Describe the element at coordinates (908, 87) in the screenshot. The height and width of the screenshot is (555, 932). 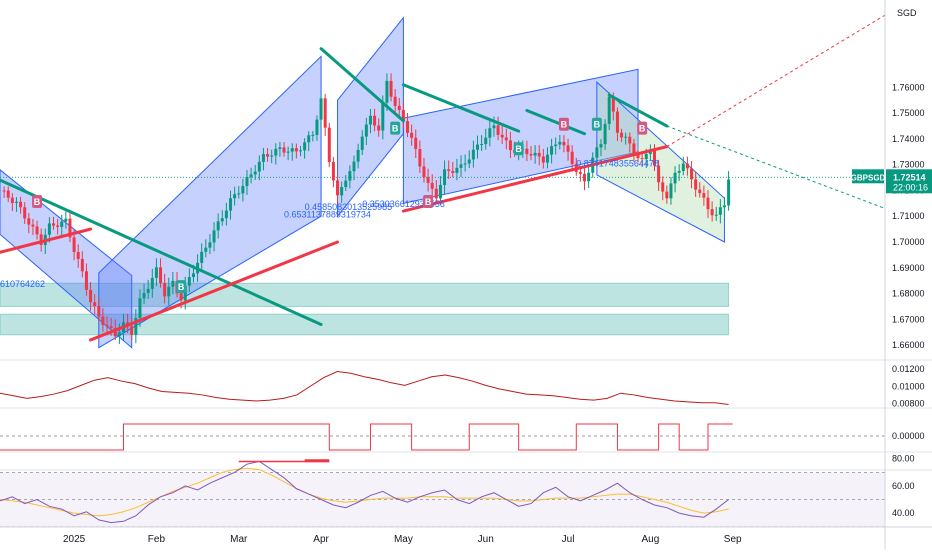
I see `price-tick-0: 1.76000` at that location.